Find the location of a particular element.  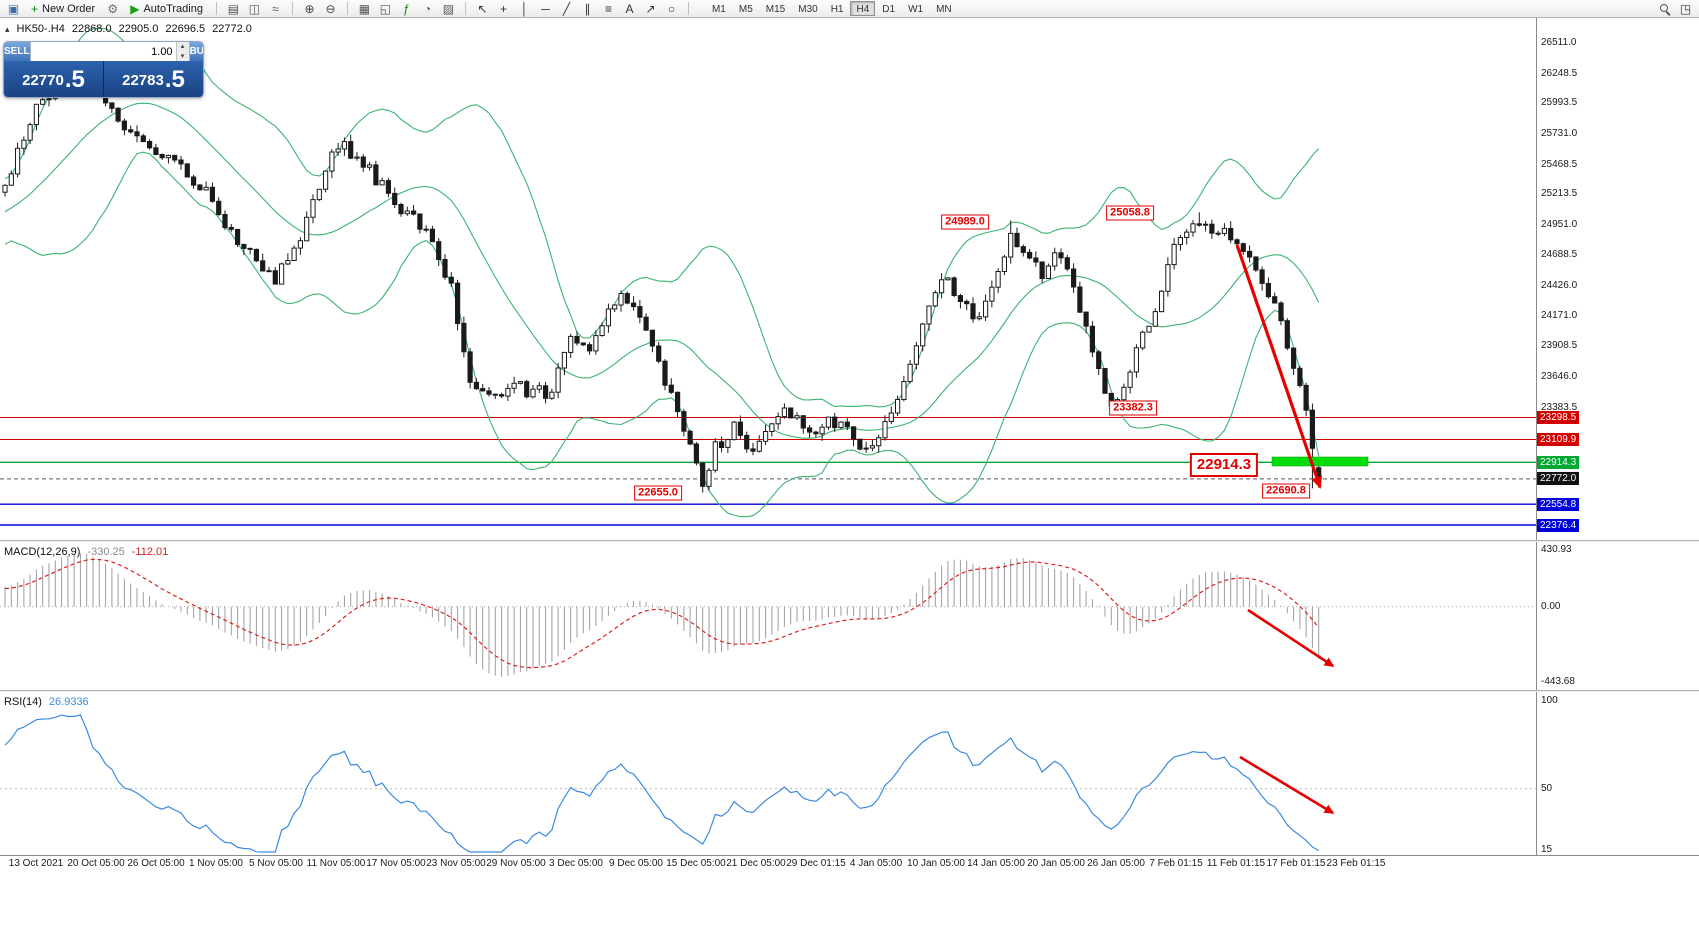

time-label: 23 Nov 05:00 is located at coordinates (456, 863).